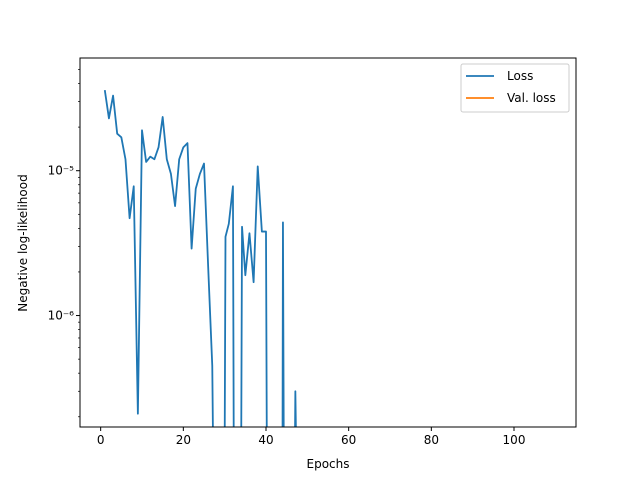  Describe the element at coordinates (64, 243) in the screenshot. I see `y-axis-ticks: 10⁻⁶ 10⁻⁵` at that location.